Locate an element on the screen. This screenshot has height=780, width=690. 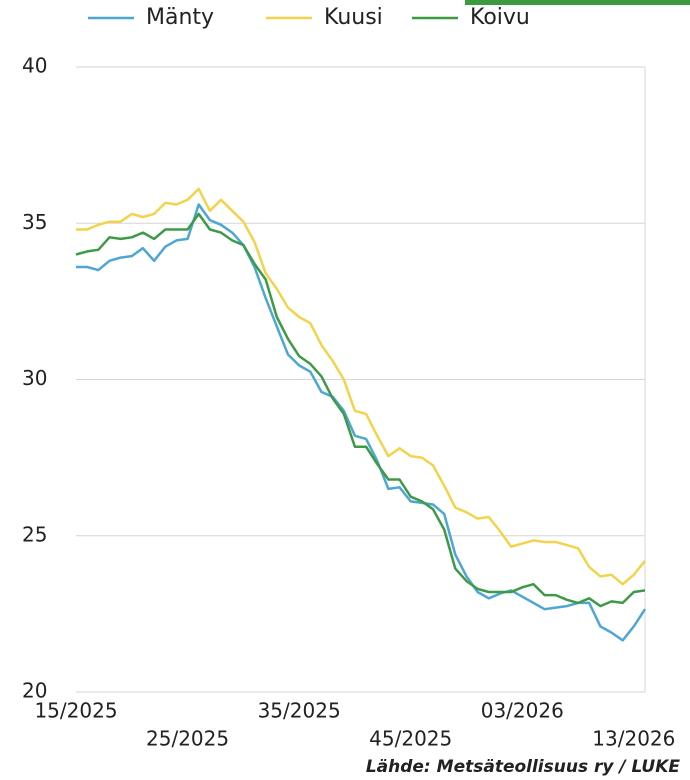
y-tick-label: 20 is located at coordinates (34, 691).